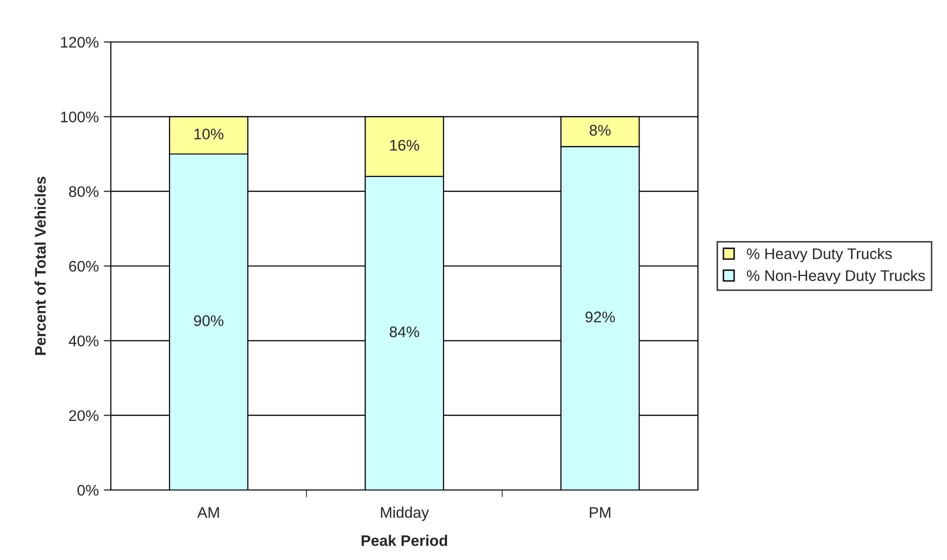 This screenshot has width=947, height=560. Describe the element at coordinates (83, 266) in the screenshot. I see `y-tick-label: 60%` at that location.